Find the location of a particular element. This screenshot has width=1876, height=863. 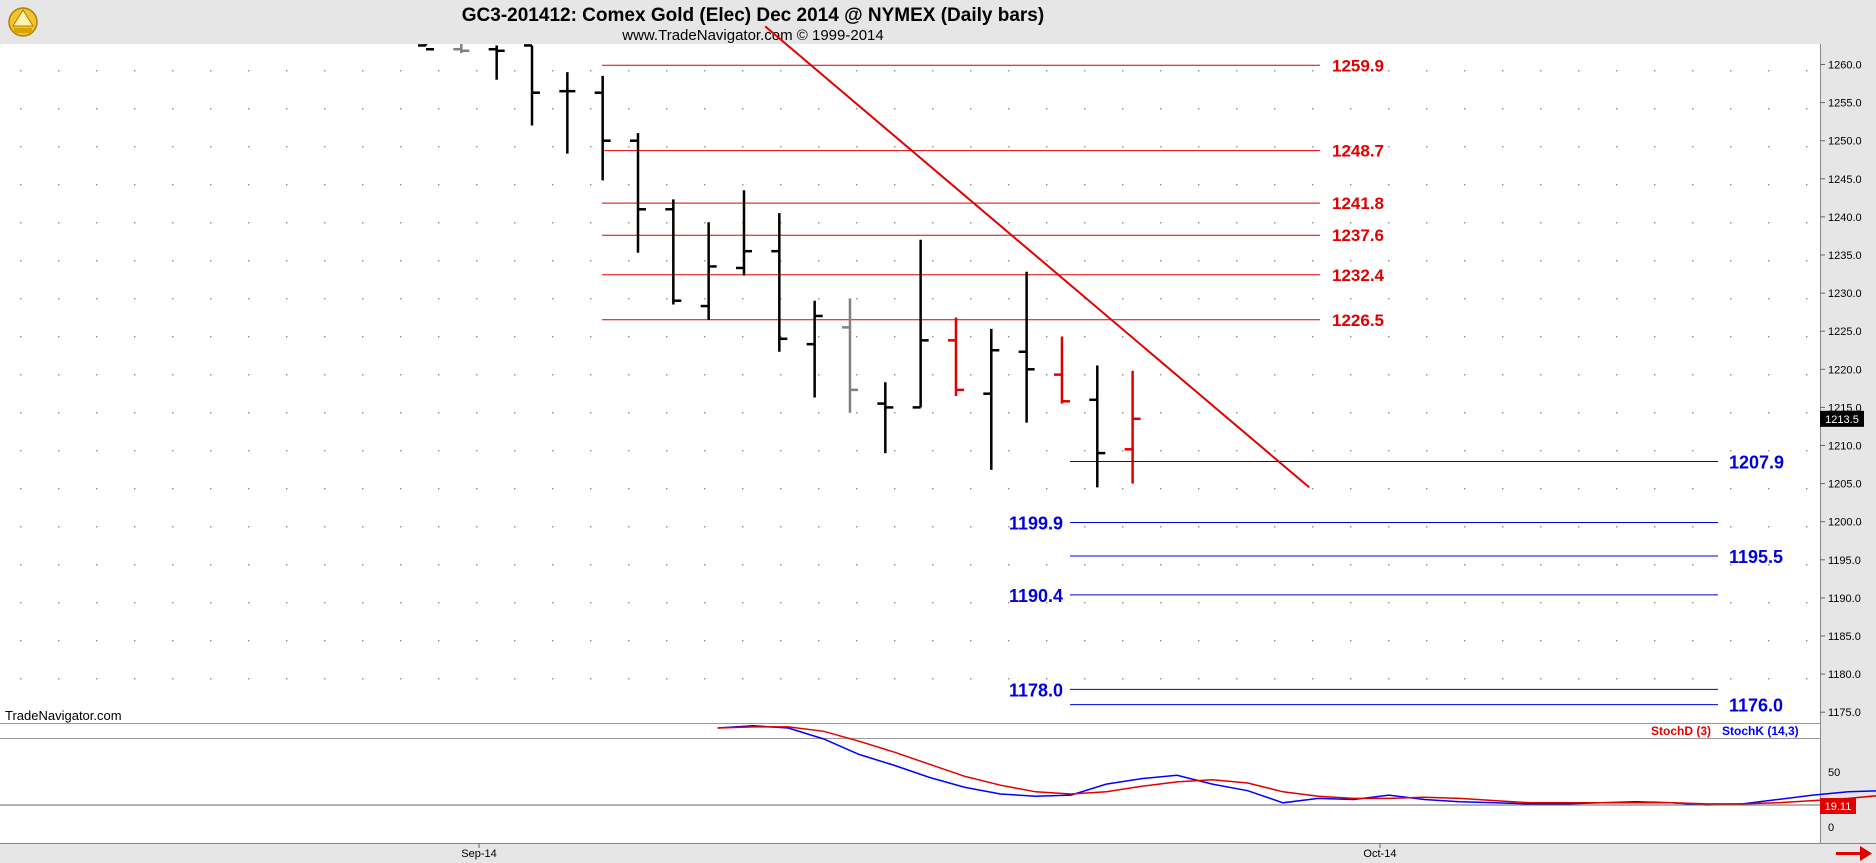

last-price-marker is located at coordinates (1842, 418).